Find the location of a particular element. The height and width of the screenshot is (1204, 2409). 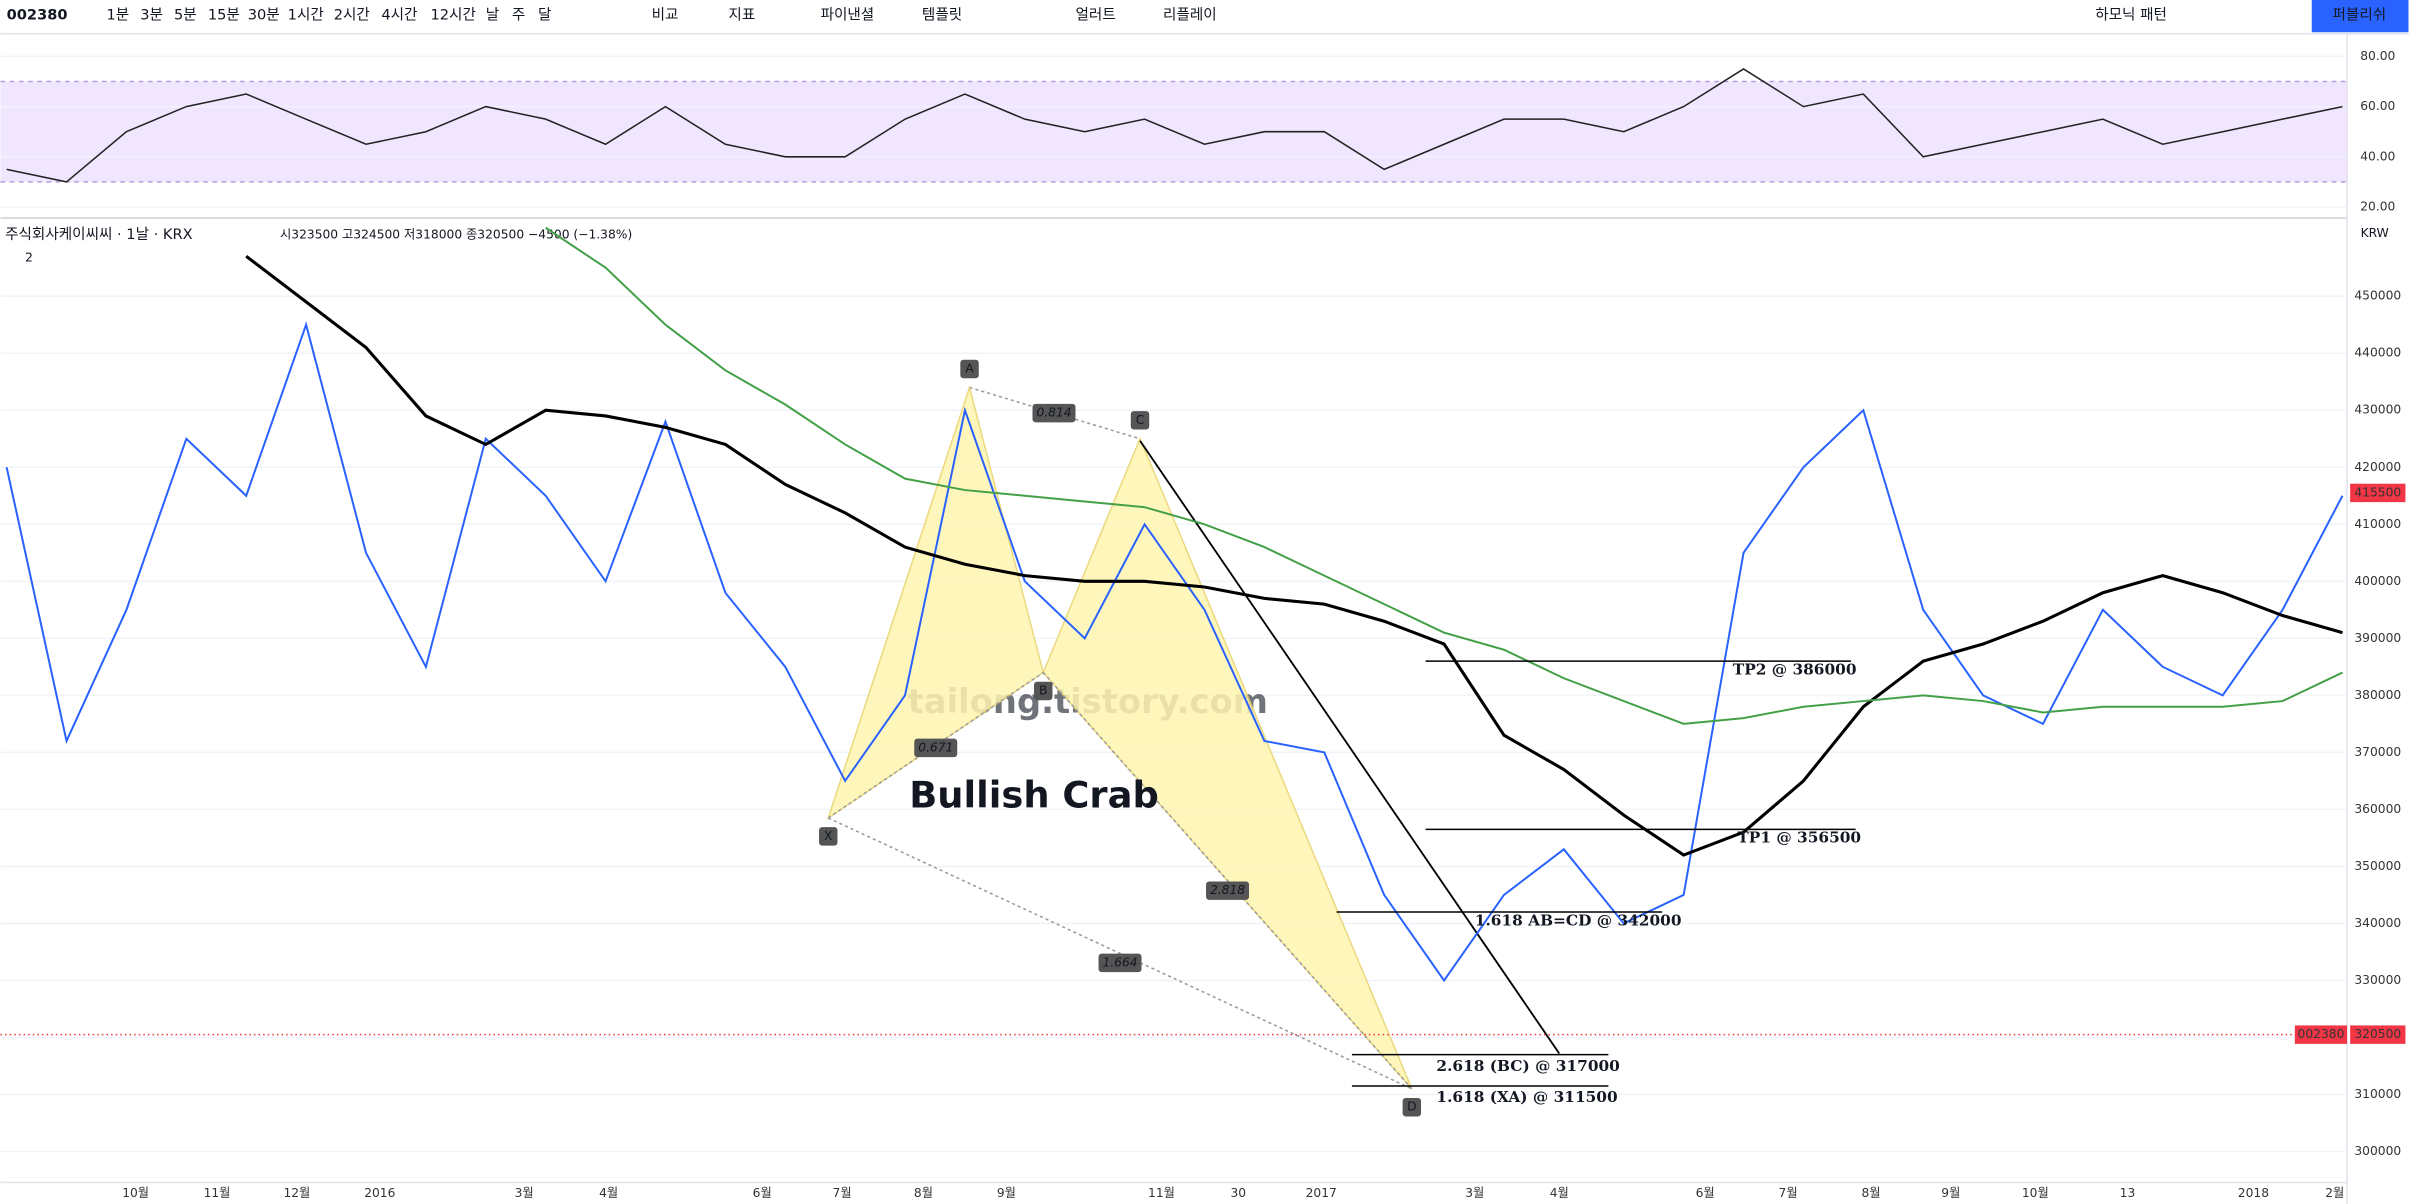

tool-button: 리플레이 is located at coordinates (1190, 14).